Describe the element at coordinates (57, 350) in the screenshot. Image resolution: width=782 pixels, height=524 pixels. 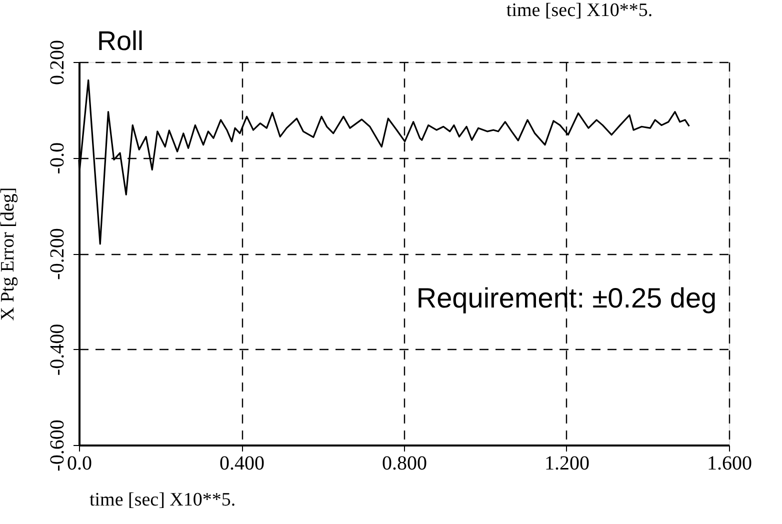
I see `y-tick-label: -0.400` at that location.